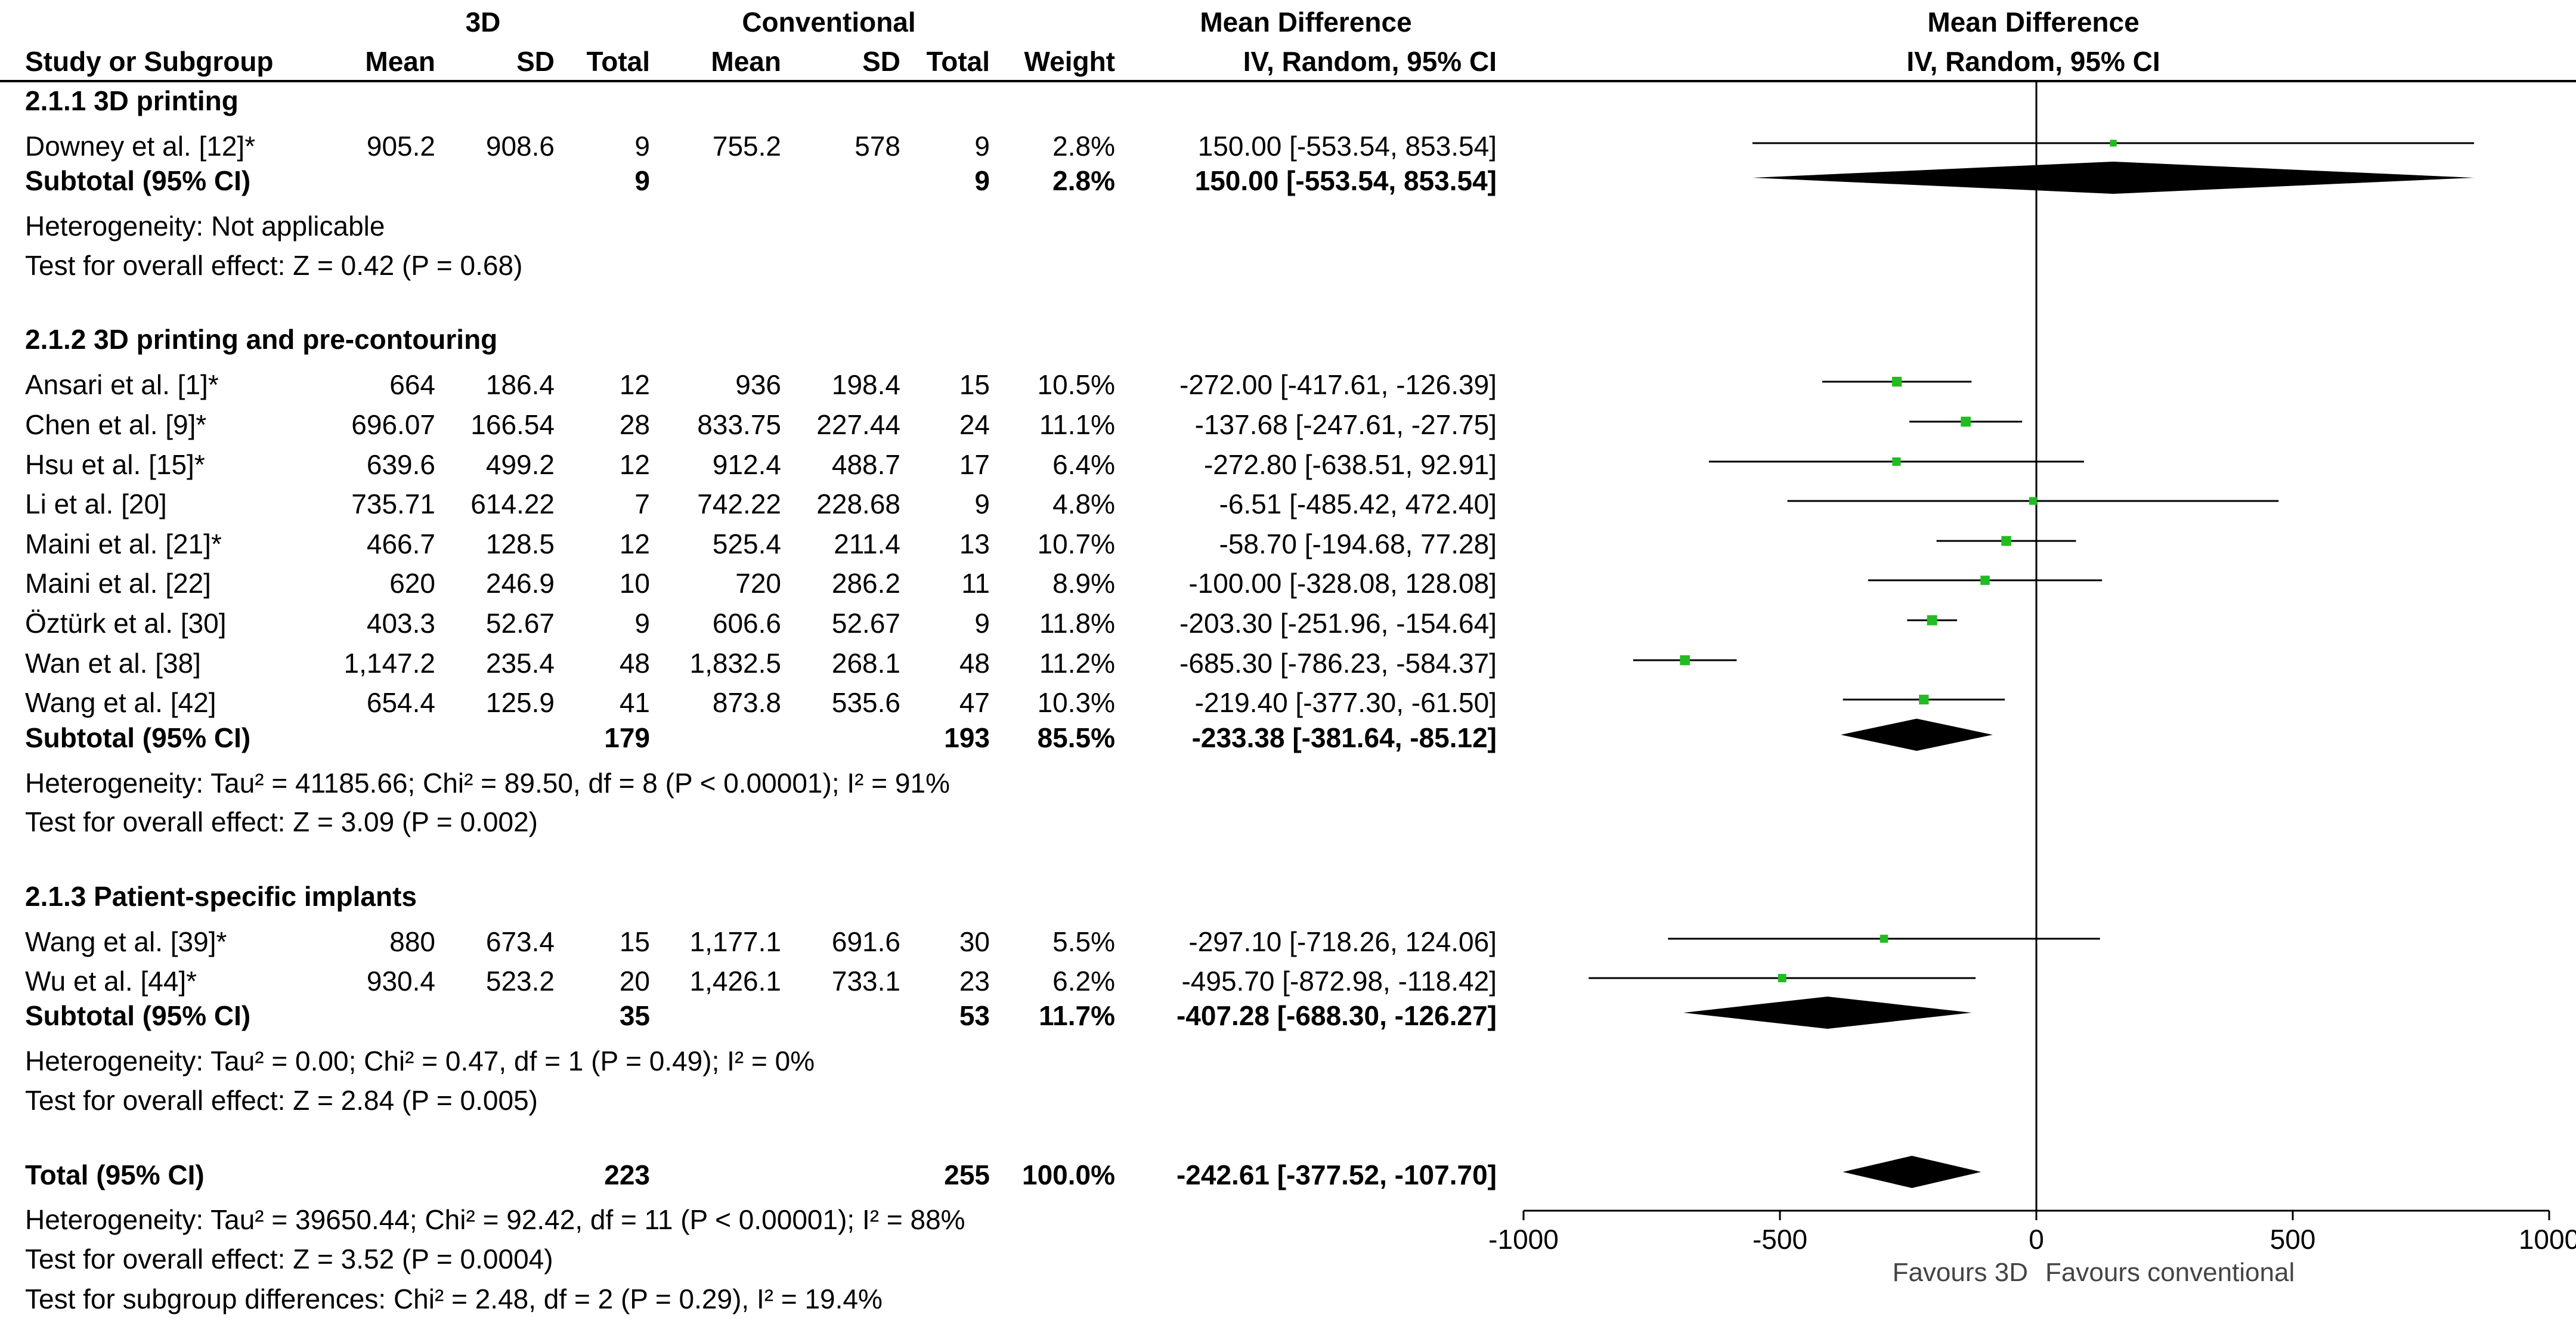  I want to click on study-mean-conv: 1,177.1, so click(735, 941).